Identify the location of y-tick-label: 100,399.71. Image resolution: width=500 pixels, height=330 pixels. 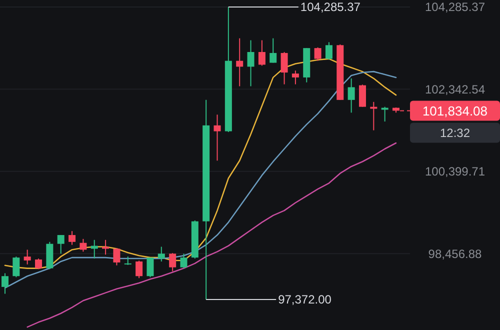
(455, 171).